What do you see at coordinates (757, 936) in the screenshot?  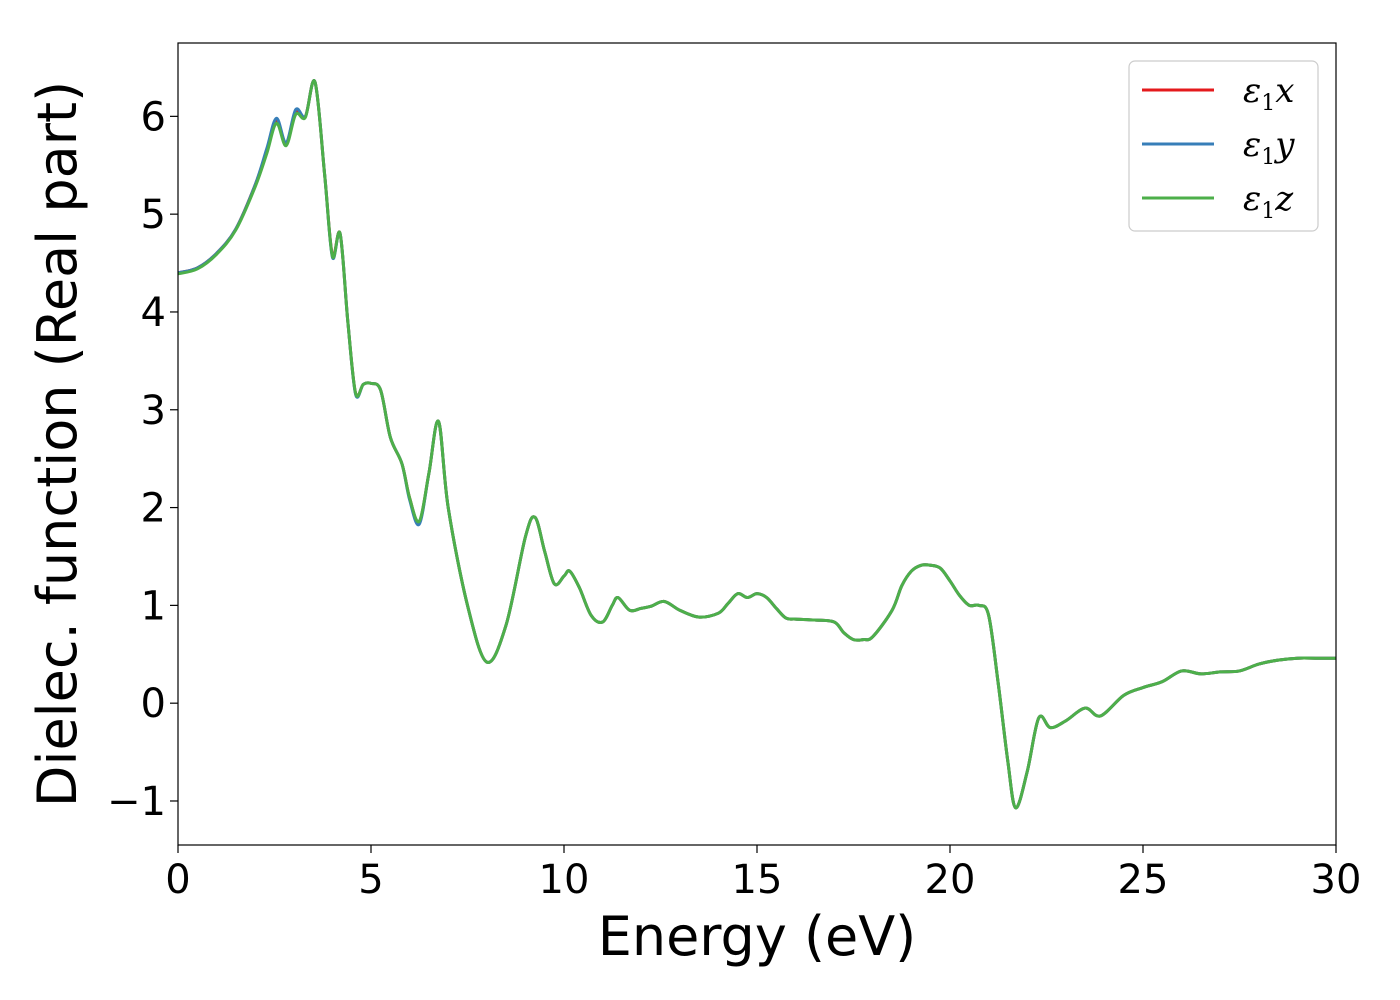 I see `x-axis-label: Energy (eV)` at bounding box center [757, 936].